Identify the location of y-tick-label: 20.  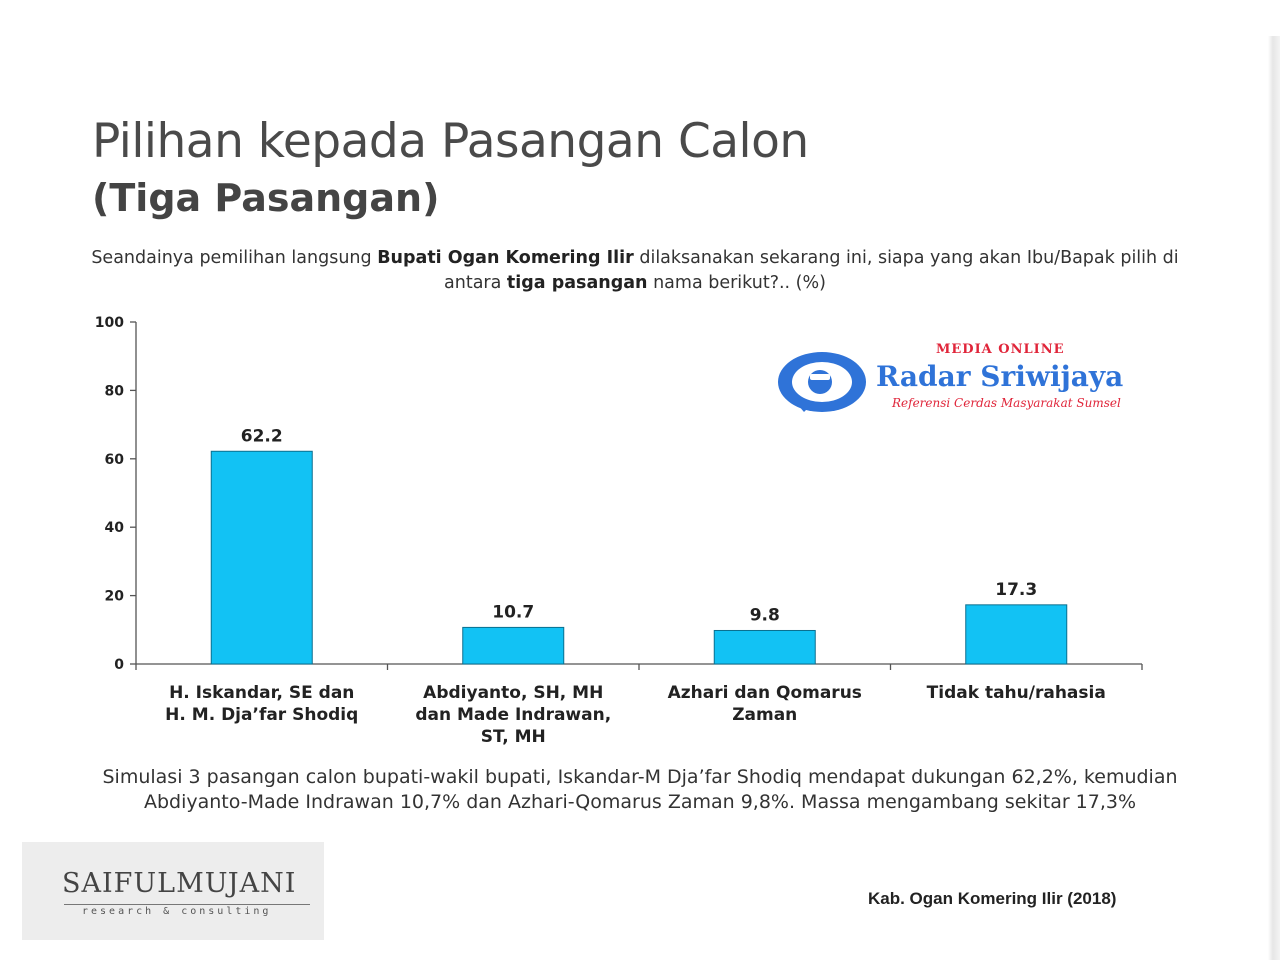
(115, 597).